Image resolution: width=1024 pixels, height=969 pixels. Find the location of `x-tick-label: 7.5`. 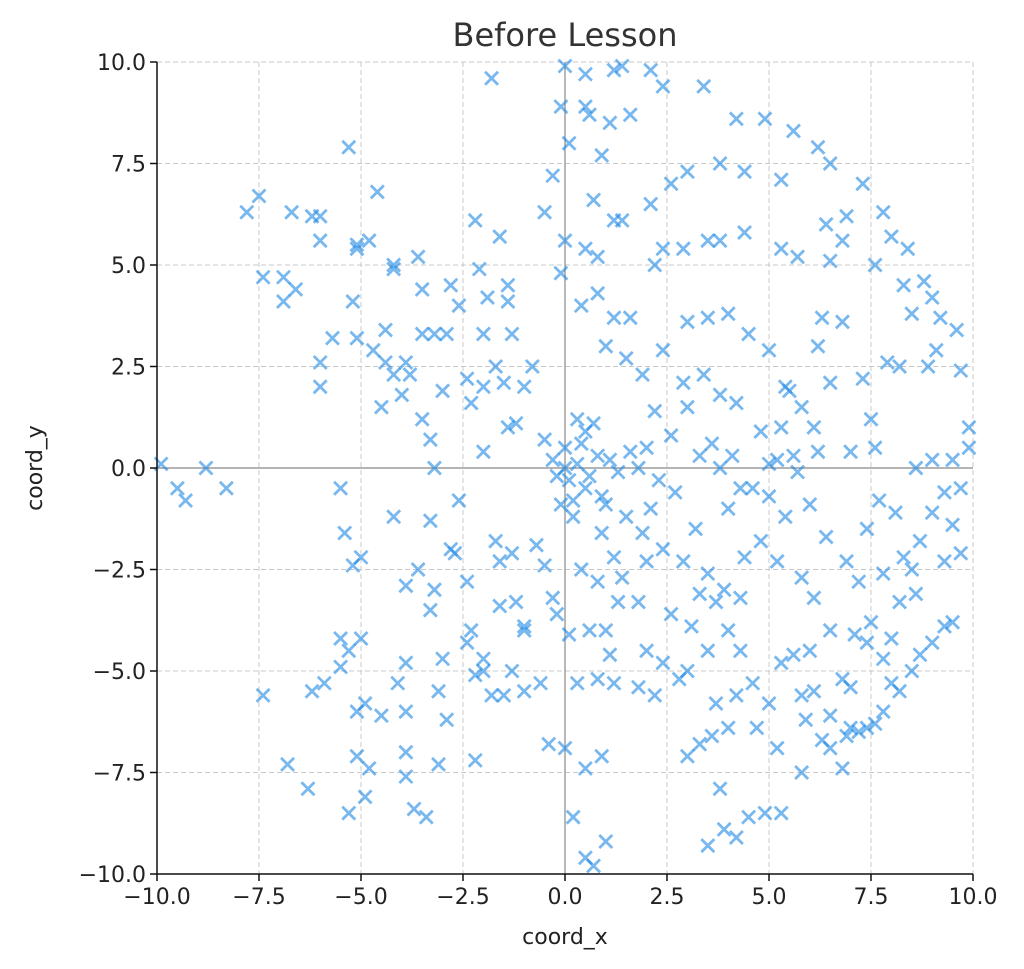

x-tick-label: 7.5 is located at coordinates (871, 897).